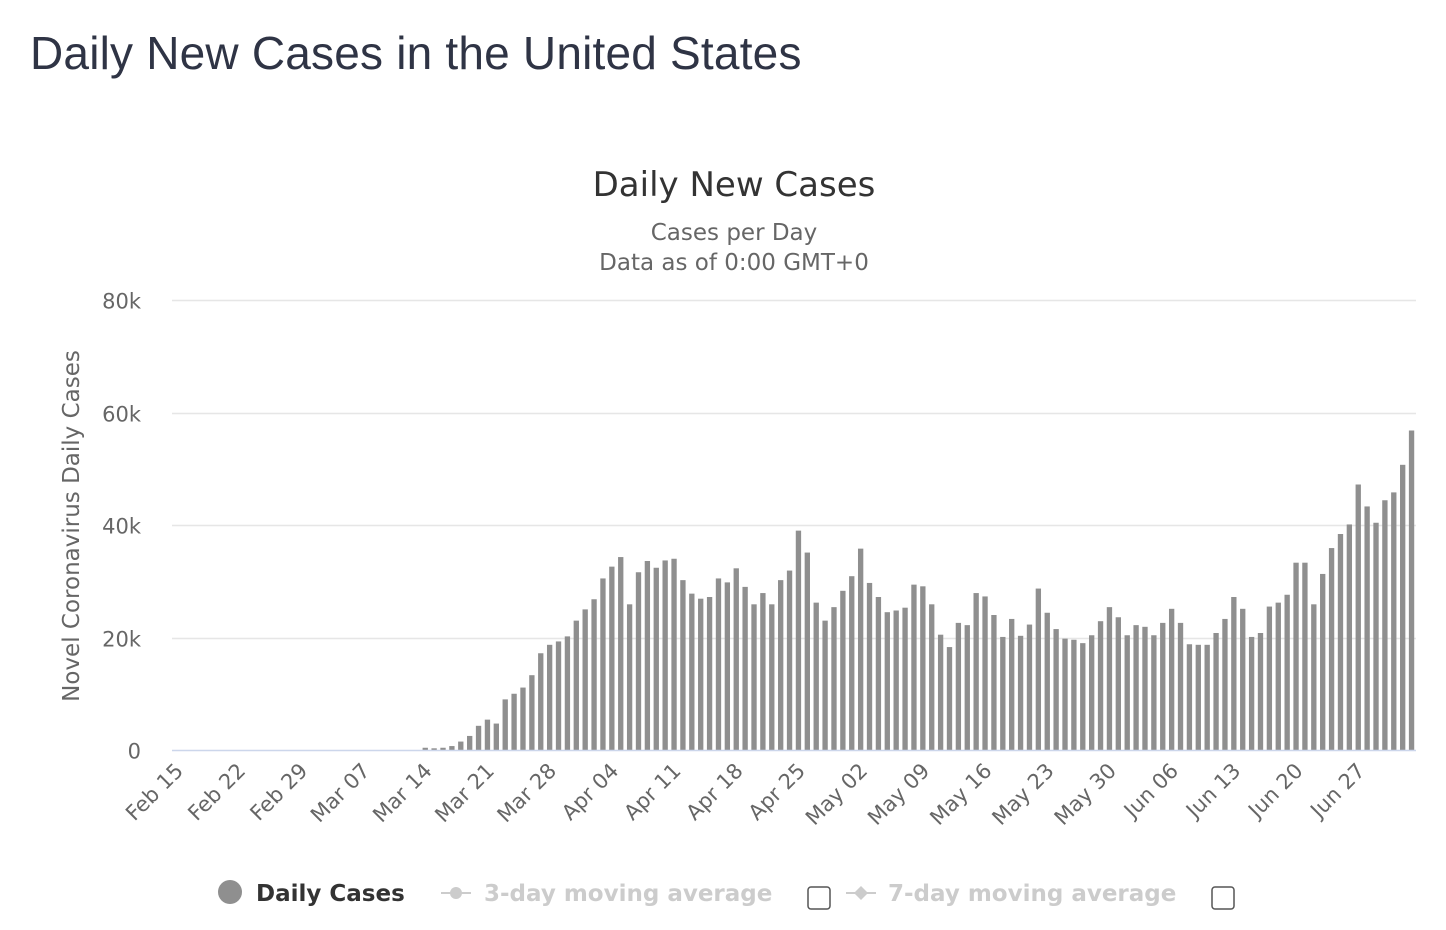 The height and width of the screenshot is (930, 1446). What do you see at coordinates (819, 898) in the screenshot?
I see `checkbox-3-day-average` at bounding box center [819, 898].